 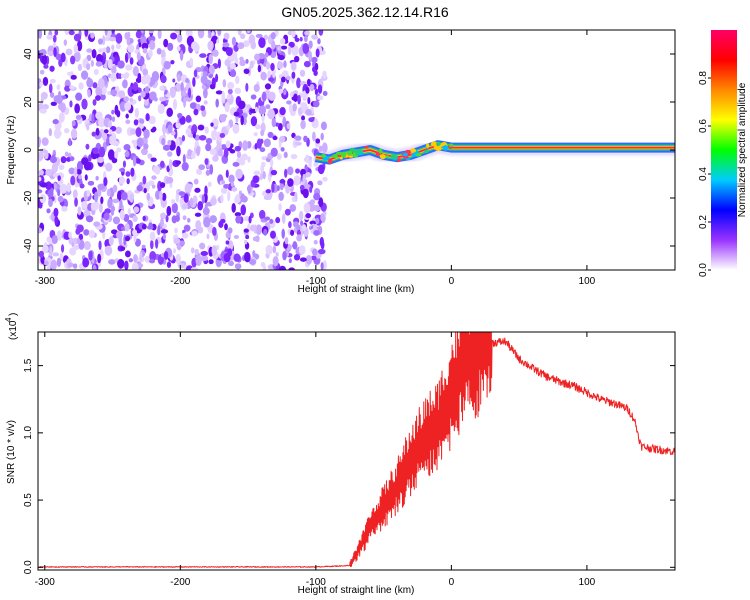 What do you see at coordinates (356, 289) in the screenshot?
I see `spectrogram-x-label: Height of straight line (km)` at bounding box center [356, 289].